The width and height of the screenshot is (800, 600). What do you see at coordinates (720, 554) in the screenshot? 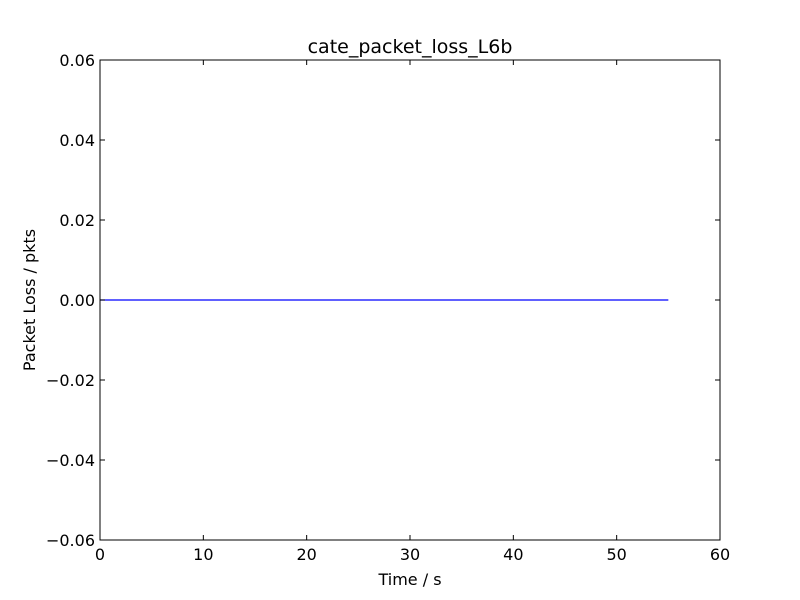
I see `x-tick-label: 60` at bounding box center [720, 554].